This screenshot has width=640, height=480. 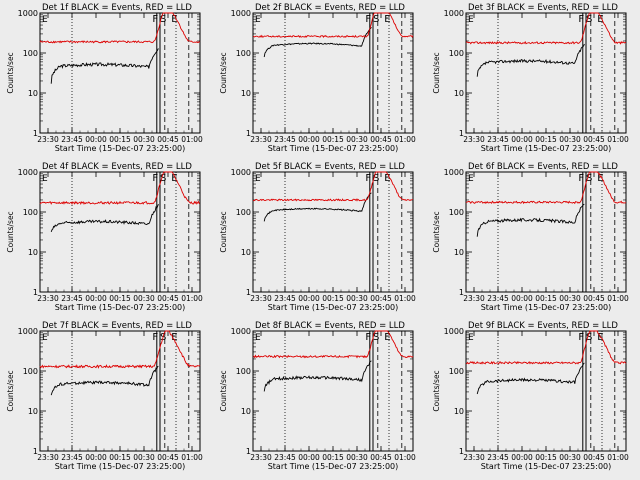 I want to click on panel-title: Det 5f BLACK = Events, RED = LLD, so click(x=330, y=167).